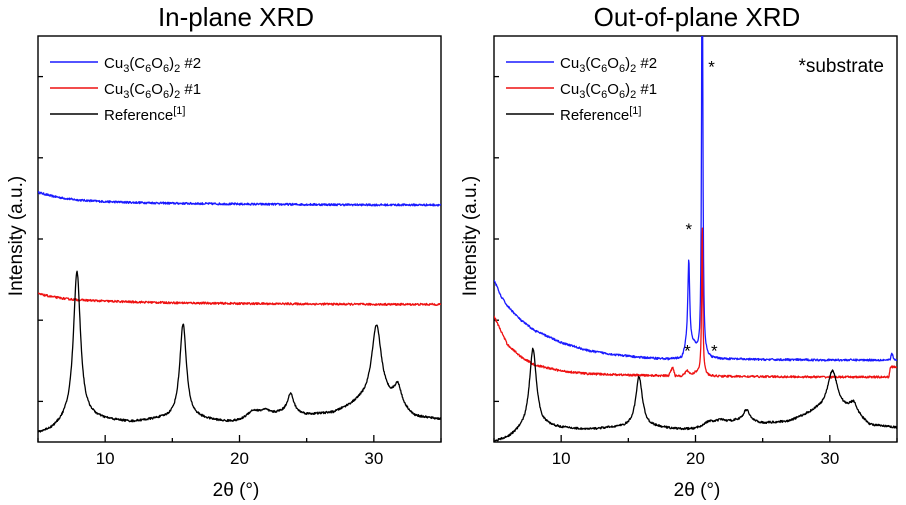 This screenshot has width=906, height=505. Describe the element at coordinates (841, 66) in the screenshot. I see `substrate-annotation: *substrate` at that location.